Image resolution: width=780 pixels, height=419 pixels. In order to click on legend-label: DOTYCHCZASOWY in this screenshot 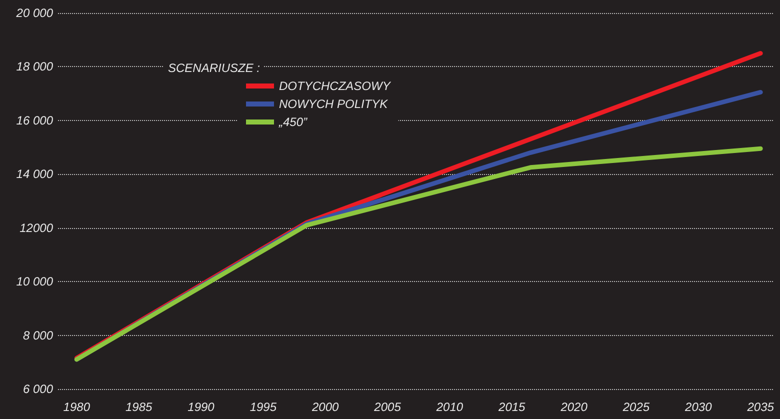, I will do `click(335, 86)`.